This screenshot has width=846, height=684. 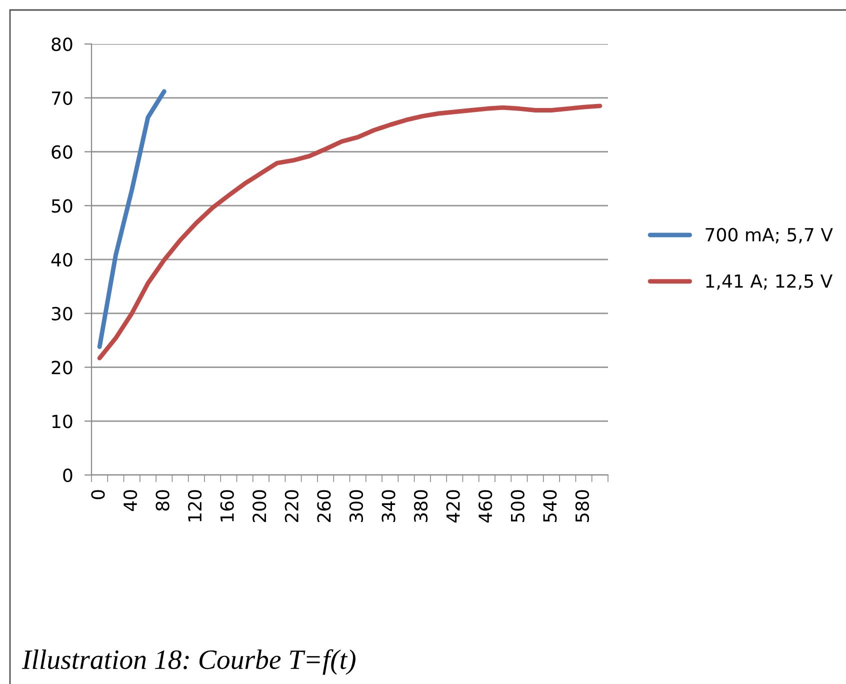 What do you see at coordinates (485, 506) in the screenshot?
I see `x-tick-label: 460` at bounding box center [485, 506].